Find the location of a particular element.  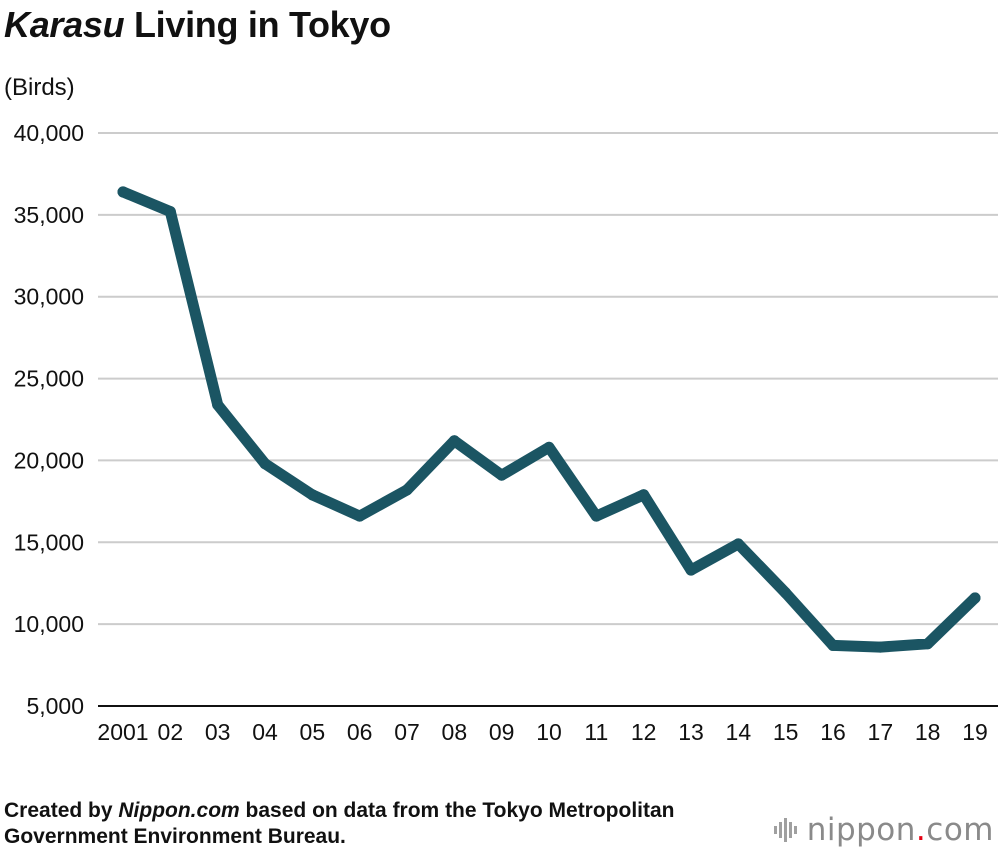

x-tick-label: 17 is located at coordinates (881, 732).